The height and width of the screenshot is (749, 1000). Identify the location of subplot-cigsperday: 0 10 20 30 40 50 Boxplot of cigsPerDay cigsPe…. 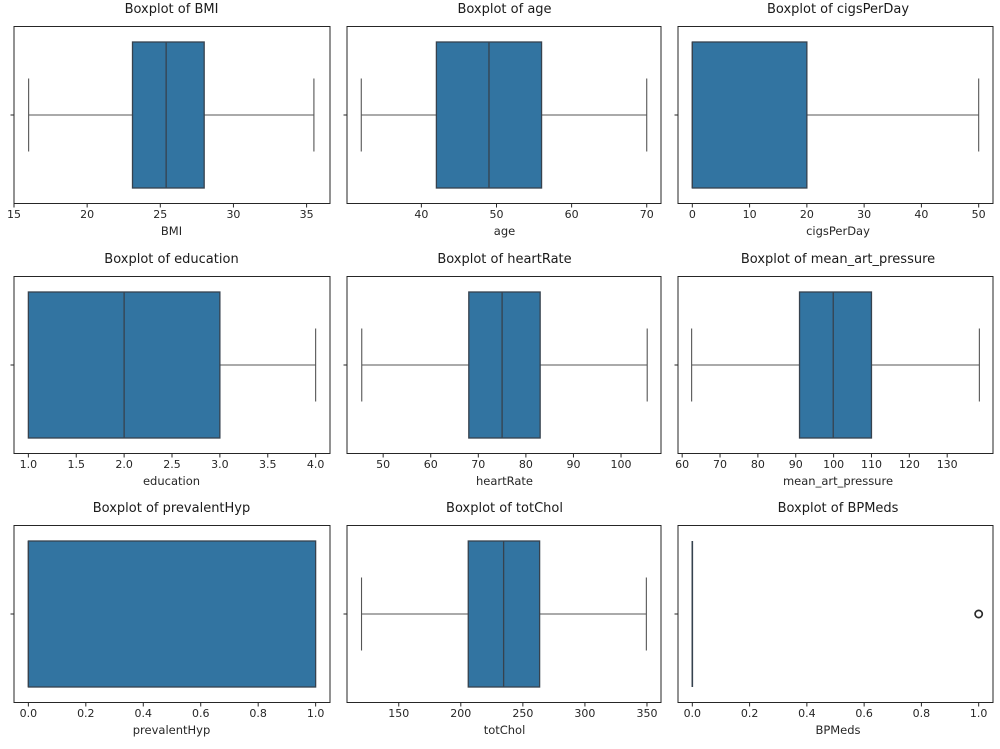
(833, 125).